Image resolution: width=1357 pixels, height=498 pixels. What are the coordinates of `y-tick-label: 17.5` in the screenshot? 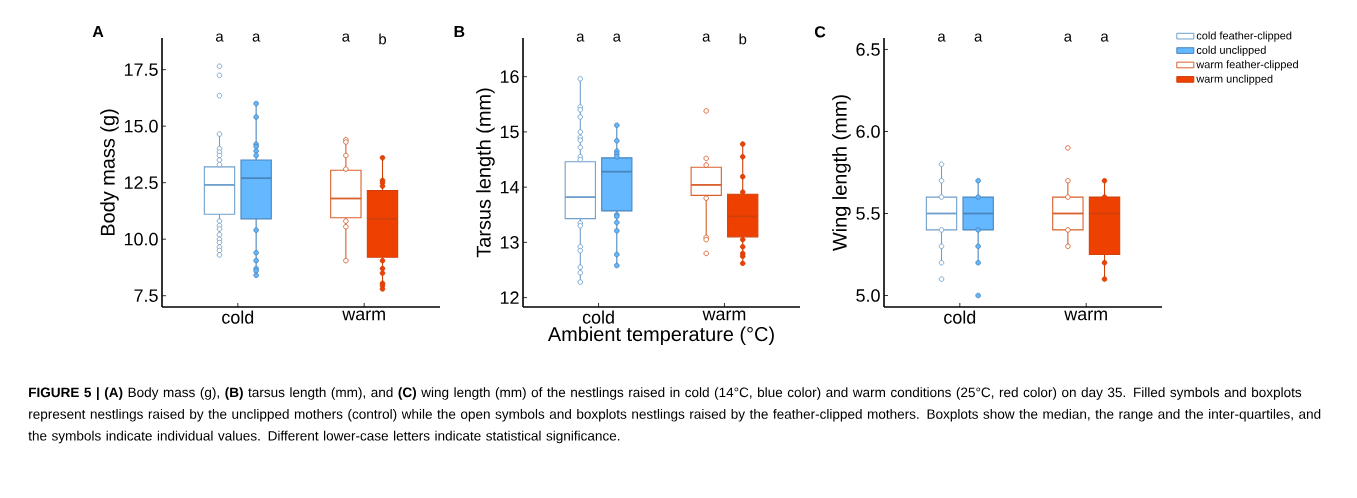 It's located at (141, 69).